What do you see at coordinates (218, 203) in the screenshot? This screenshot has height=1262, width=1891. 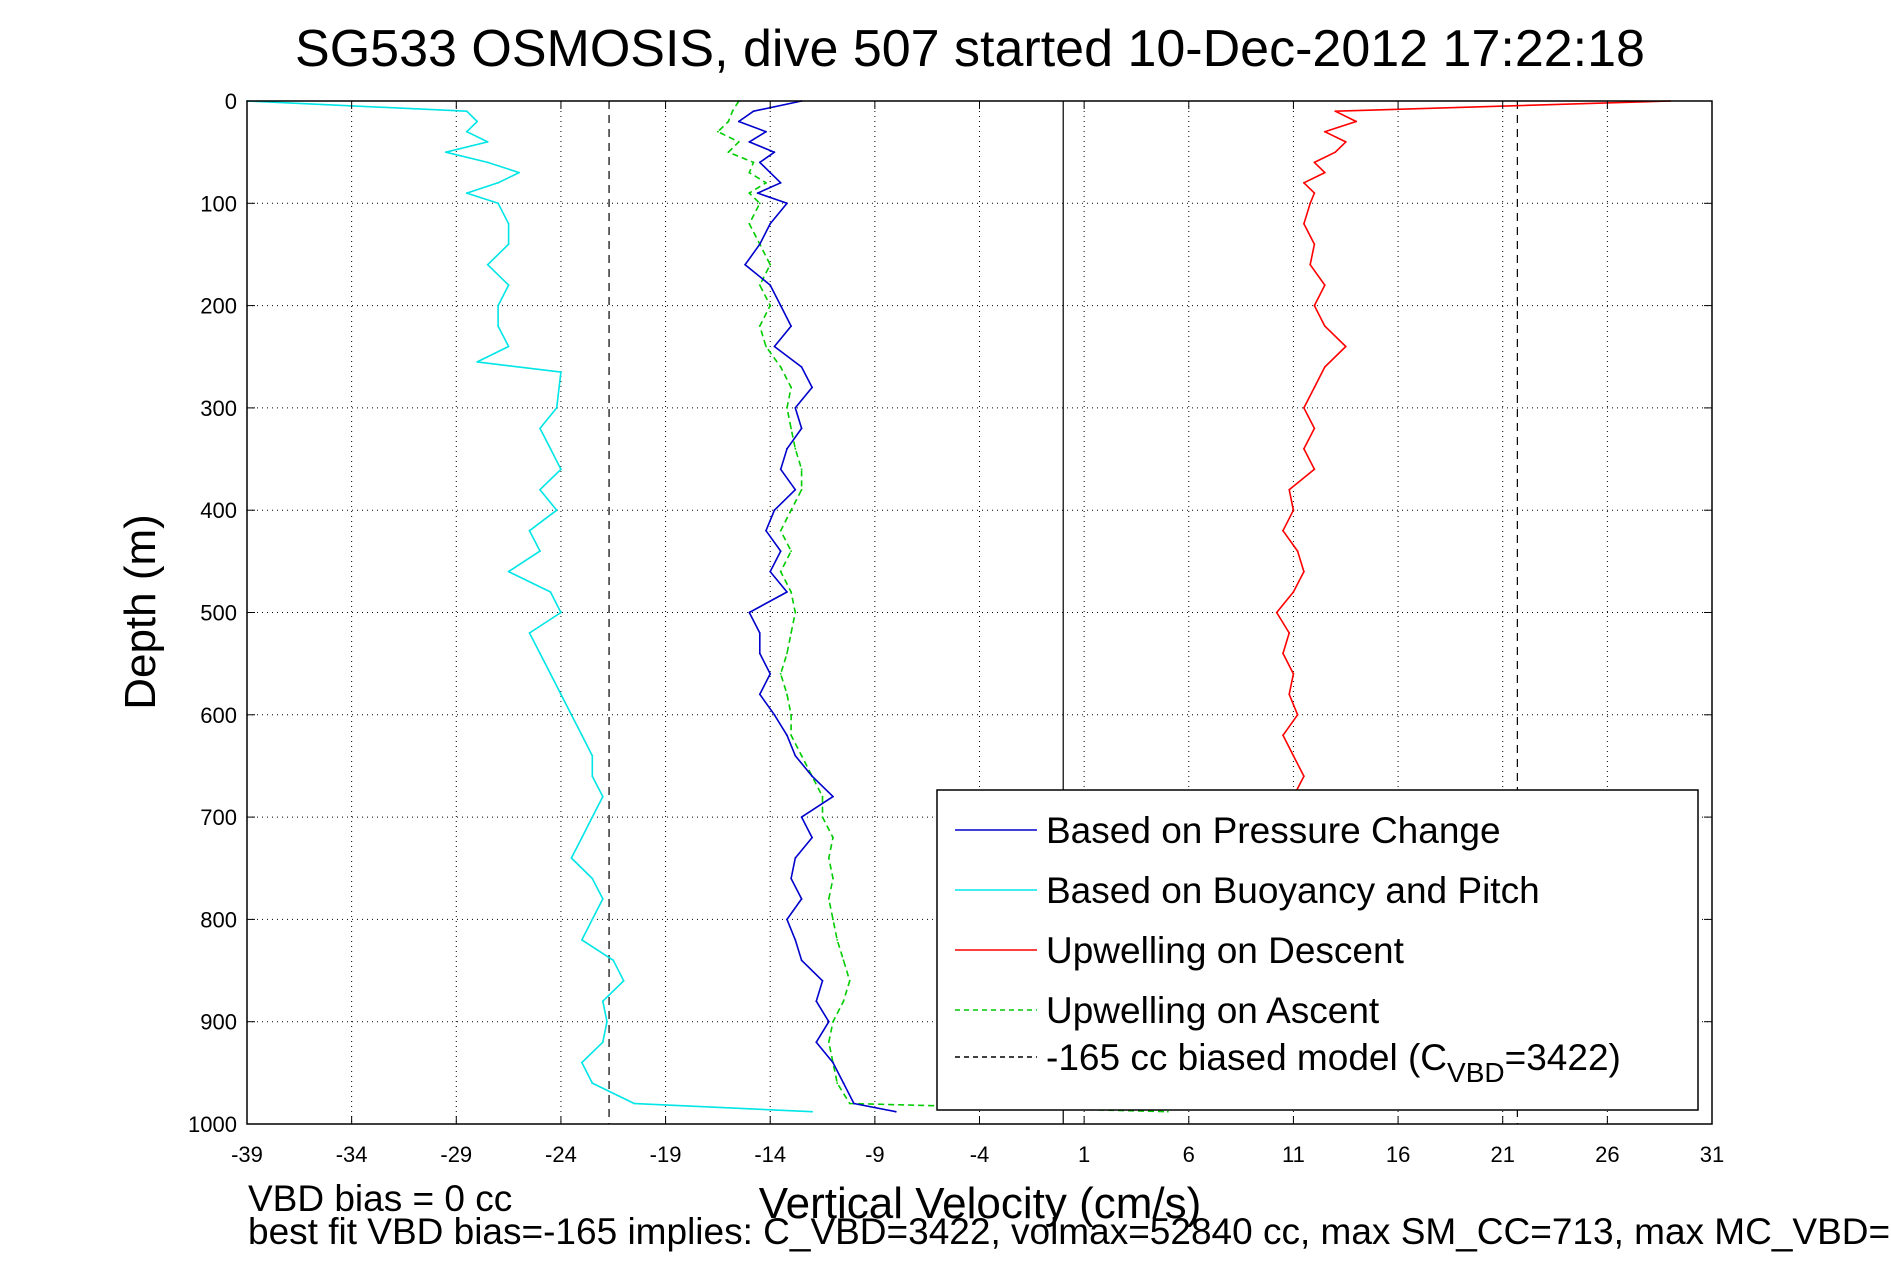 I see `y-tick-label: 100` at bounding box center [218, 203].